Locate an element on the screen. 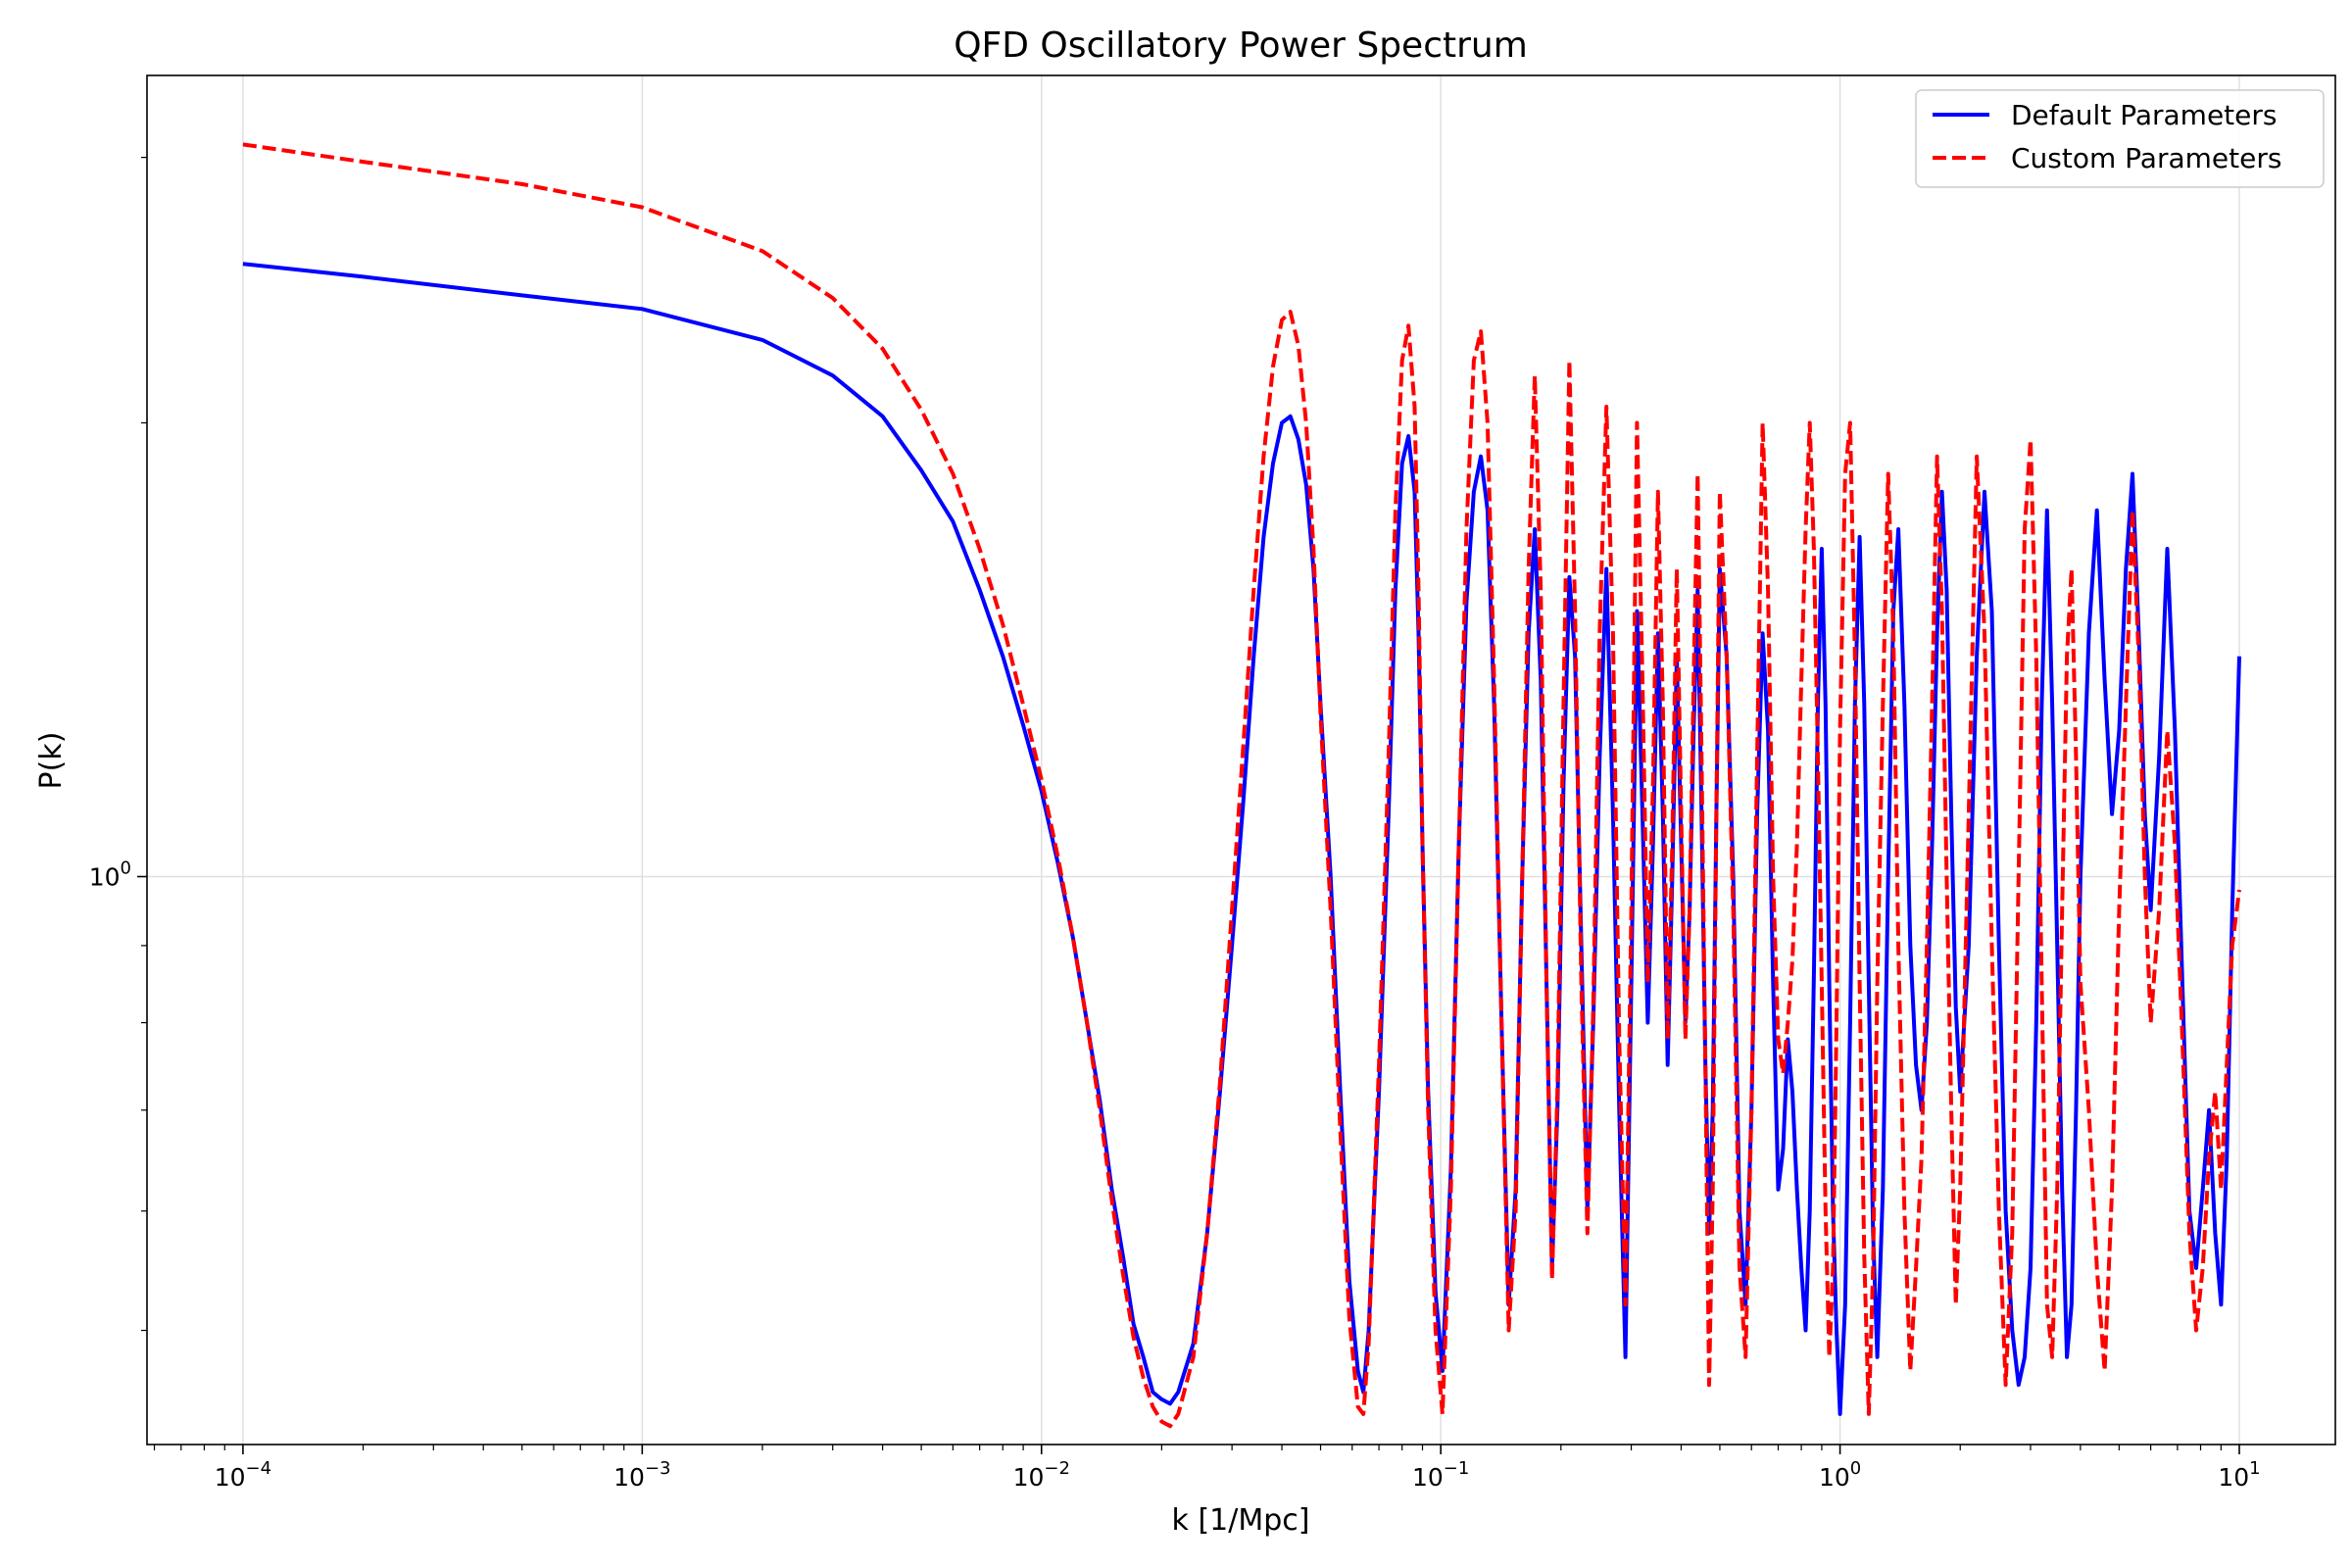  legend: Default Parameters Custom Parameters is located at coordinates (2120, 138).